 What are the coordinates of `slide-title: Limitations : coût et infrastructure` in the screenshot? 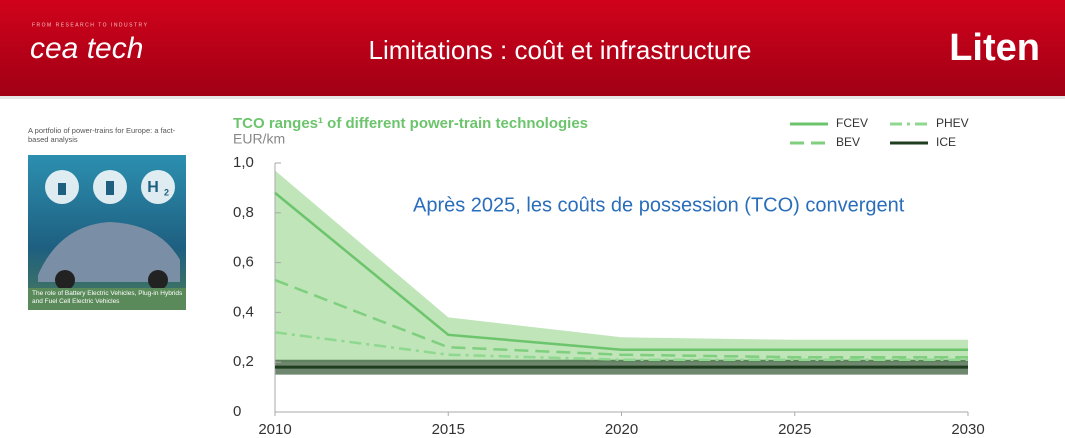 It's located at (560, 50).